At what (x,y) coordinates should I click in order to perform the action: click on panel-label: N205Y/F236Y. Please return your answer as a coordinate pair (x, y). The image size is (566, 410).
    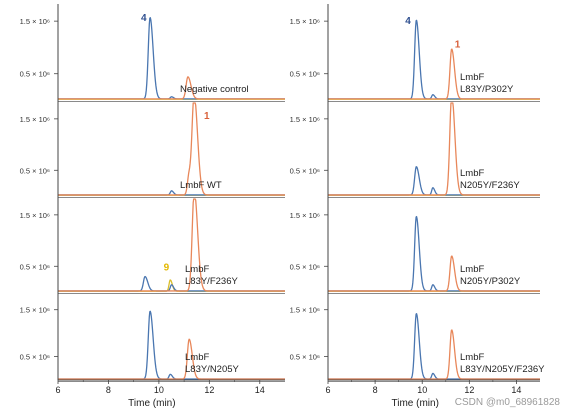
    Looking at the image, I should click on (490, 185).